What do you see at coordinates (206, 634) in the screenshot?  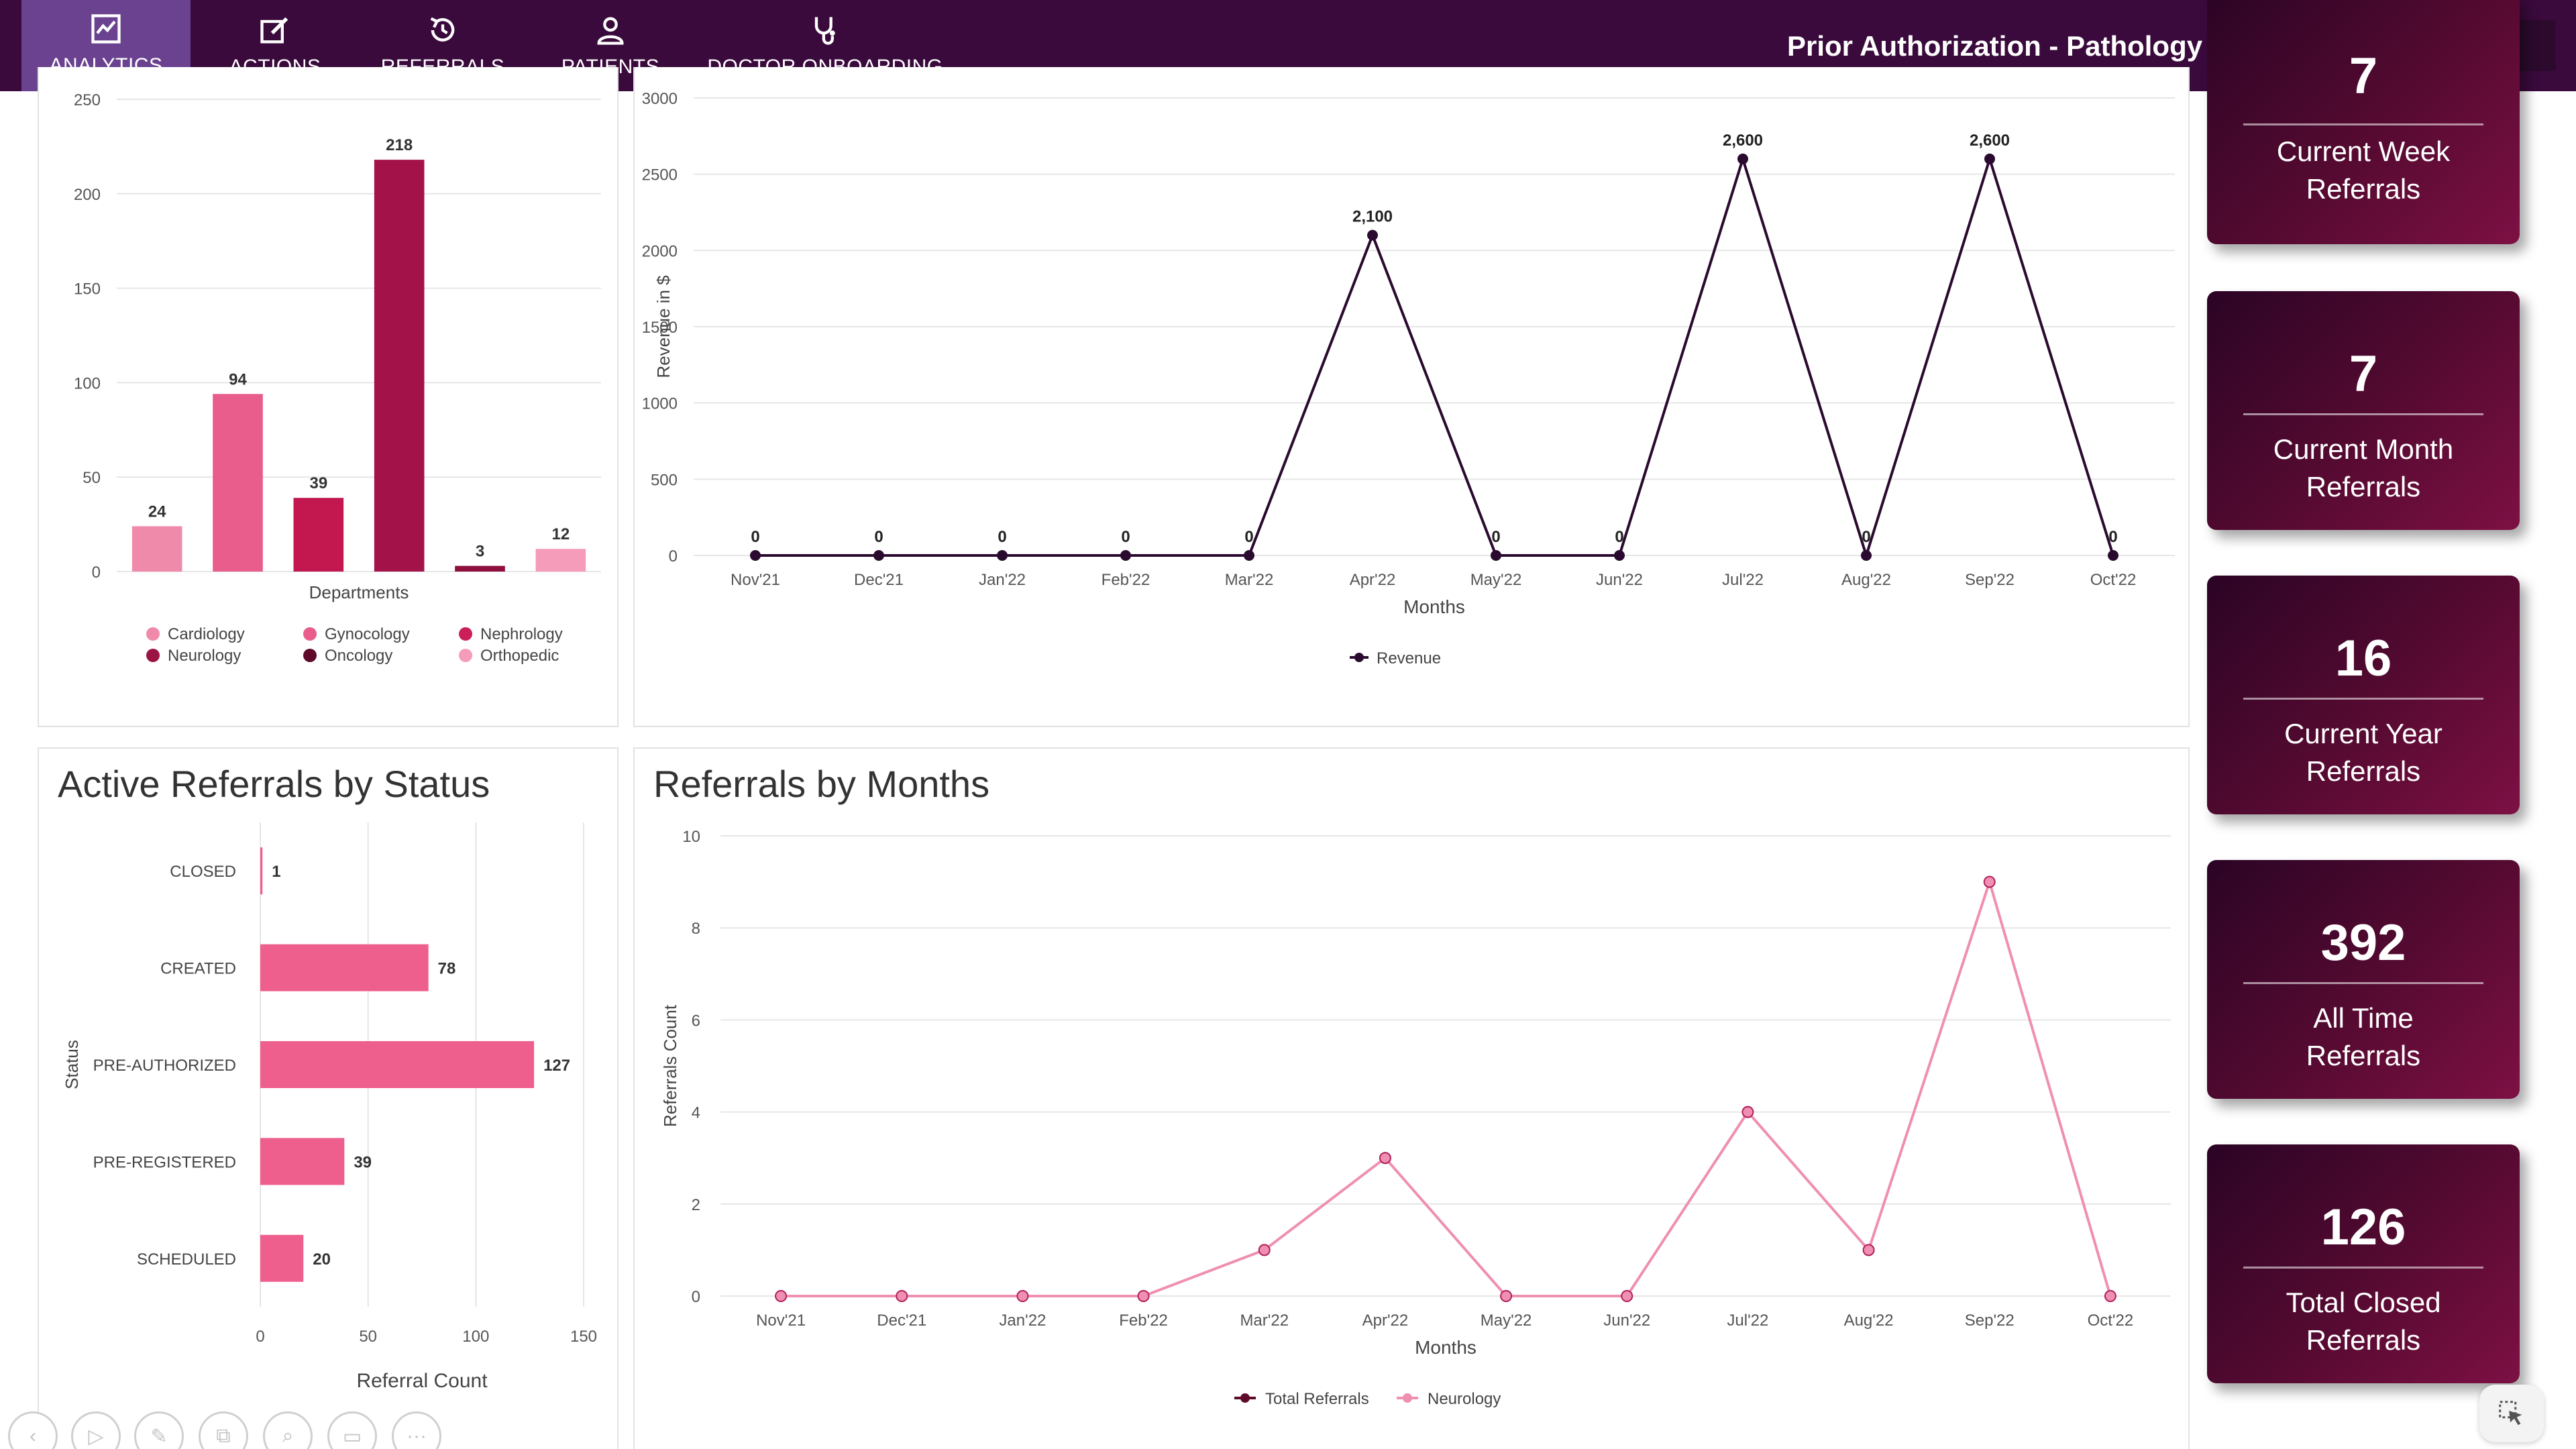 I see `legend-label: Cardiology` at bounding box center [206, 634].